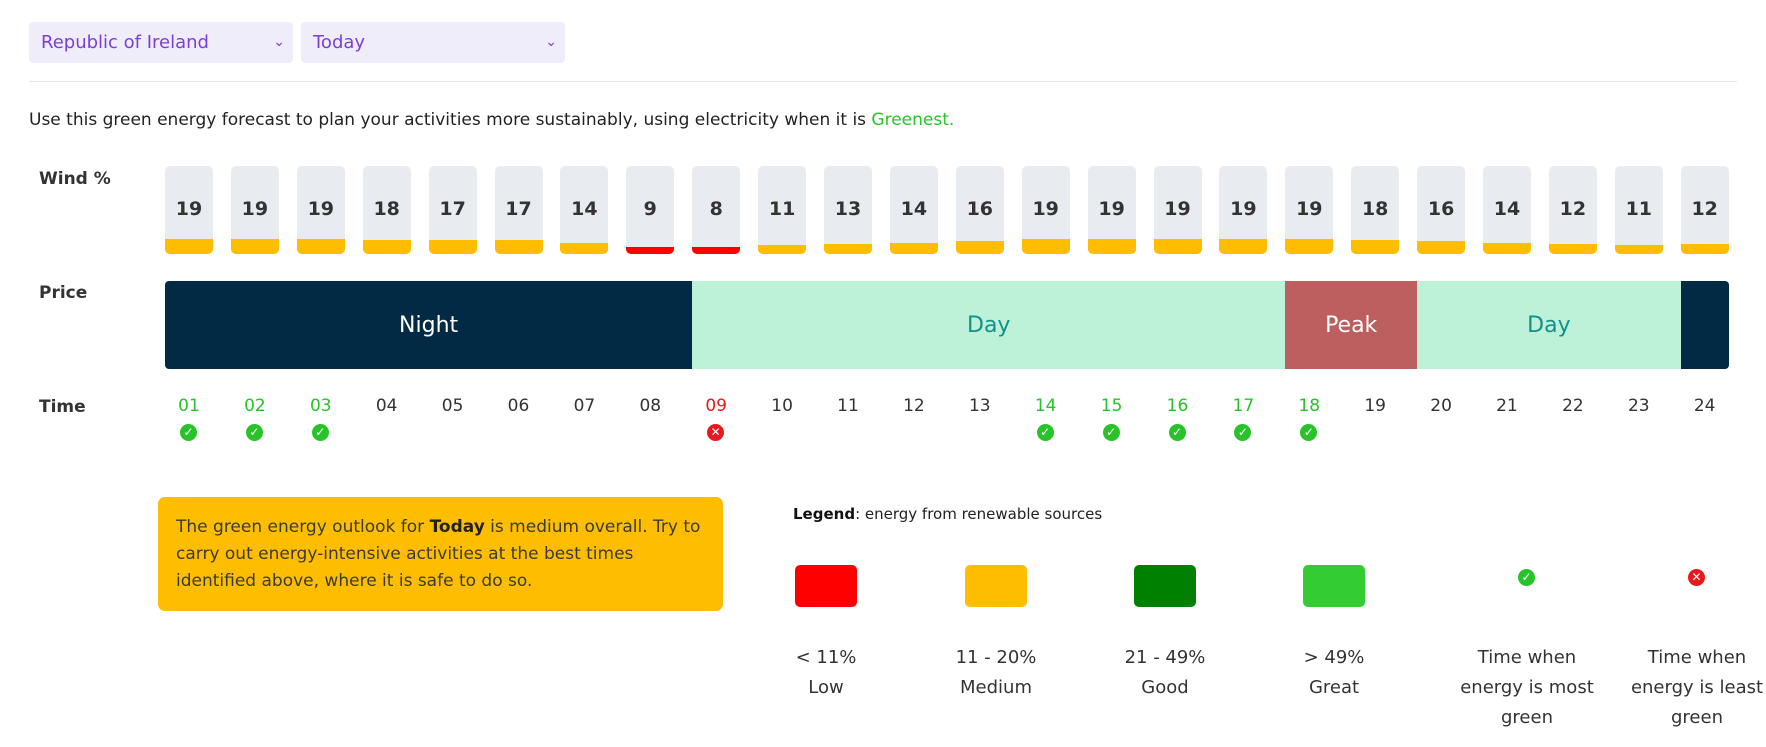 This screenshot has width=1766, height=747. Describe the element at coordinates (433, 42) in the screenshot. I see `day-select: Today ⌄` at that location.